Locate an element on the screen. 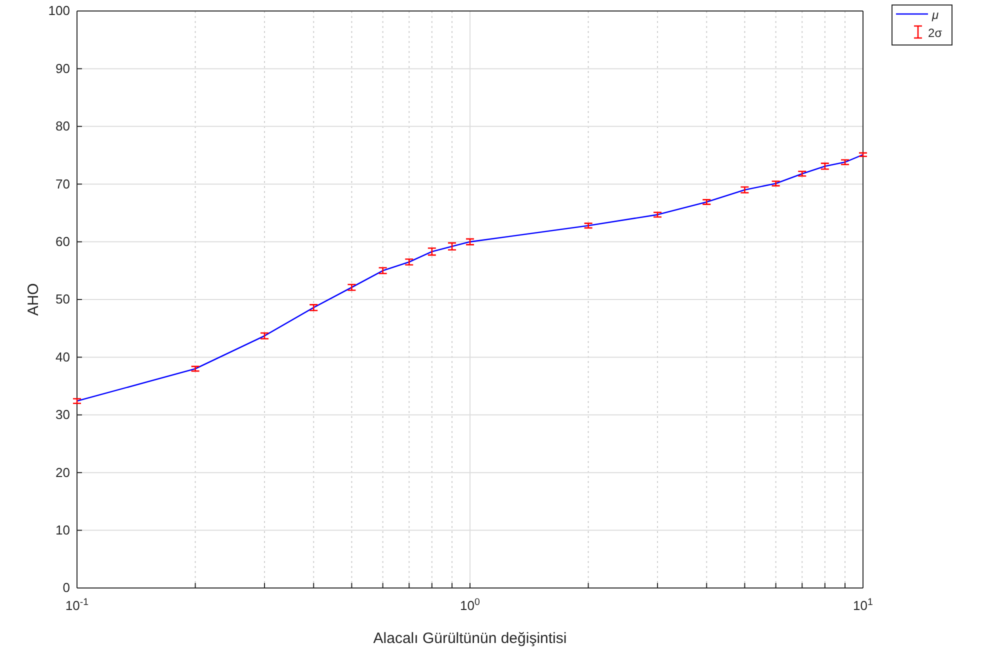 The image size is (990, 658). y-tick-label: 30 is located at coordinates (63, 414).